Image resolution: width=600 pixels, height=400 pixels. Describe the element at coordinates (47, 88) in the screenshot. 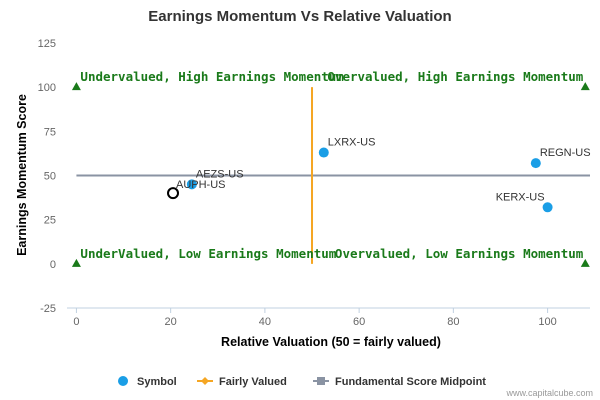

I see `y-tick-label: 100` at that location.